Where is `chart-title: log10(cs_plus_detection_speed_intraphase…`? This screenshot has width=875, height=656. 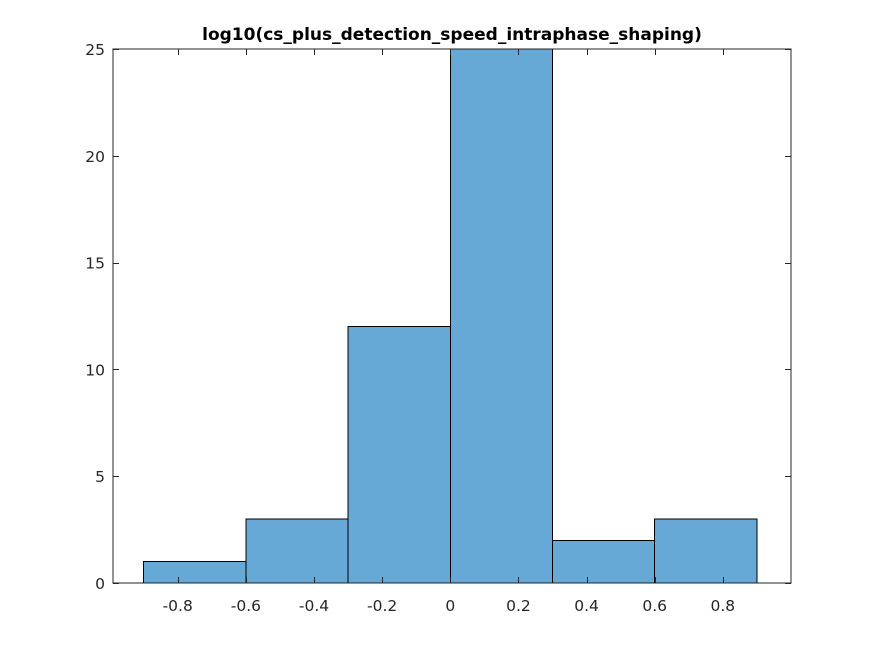
chart-title: log10(cs_plus_detection_speed_intraphase… is located at coordinates (452, 35).